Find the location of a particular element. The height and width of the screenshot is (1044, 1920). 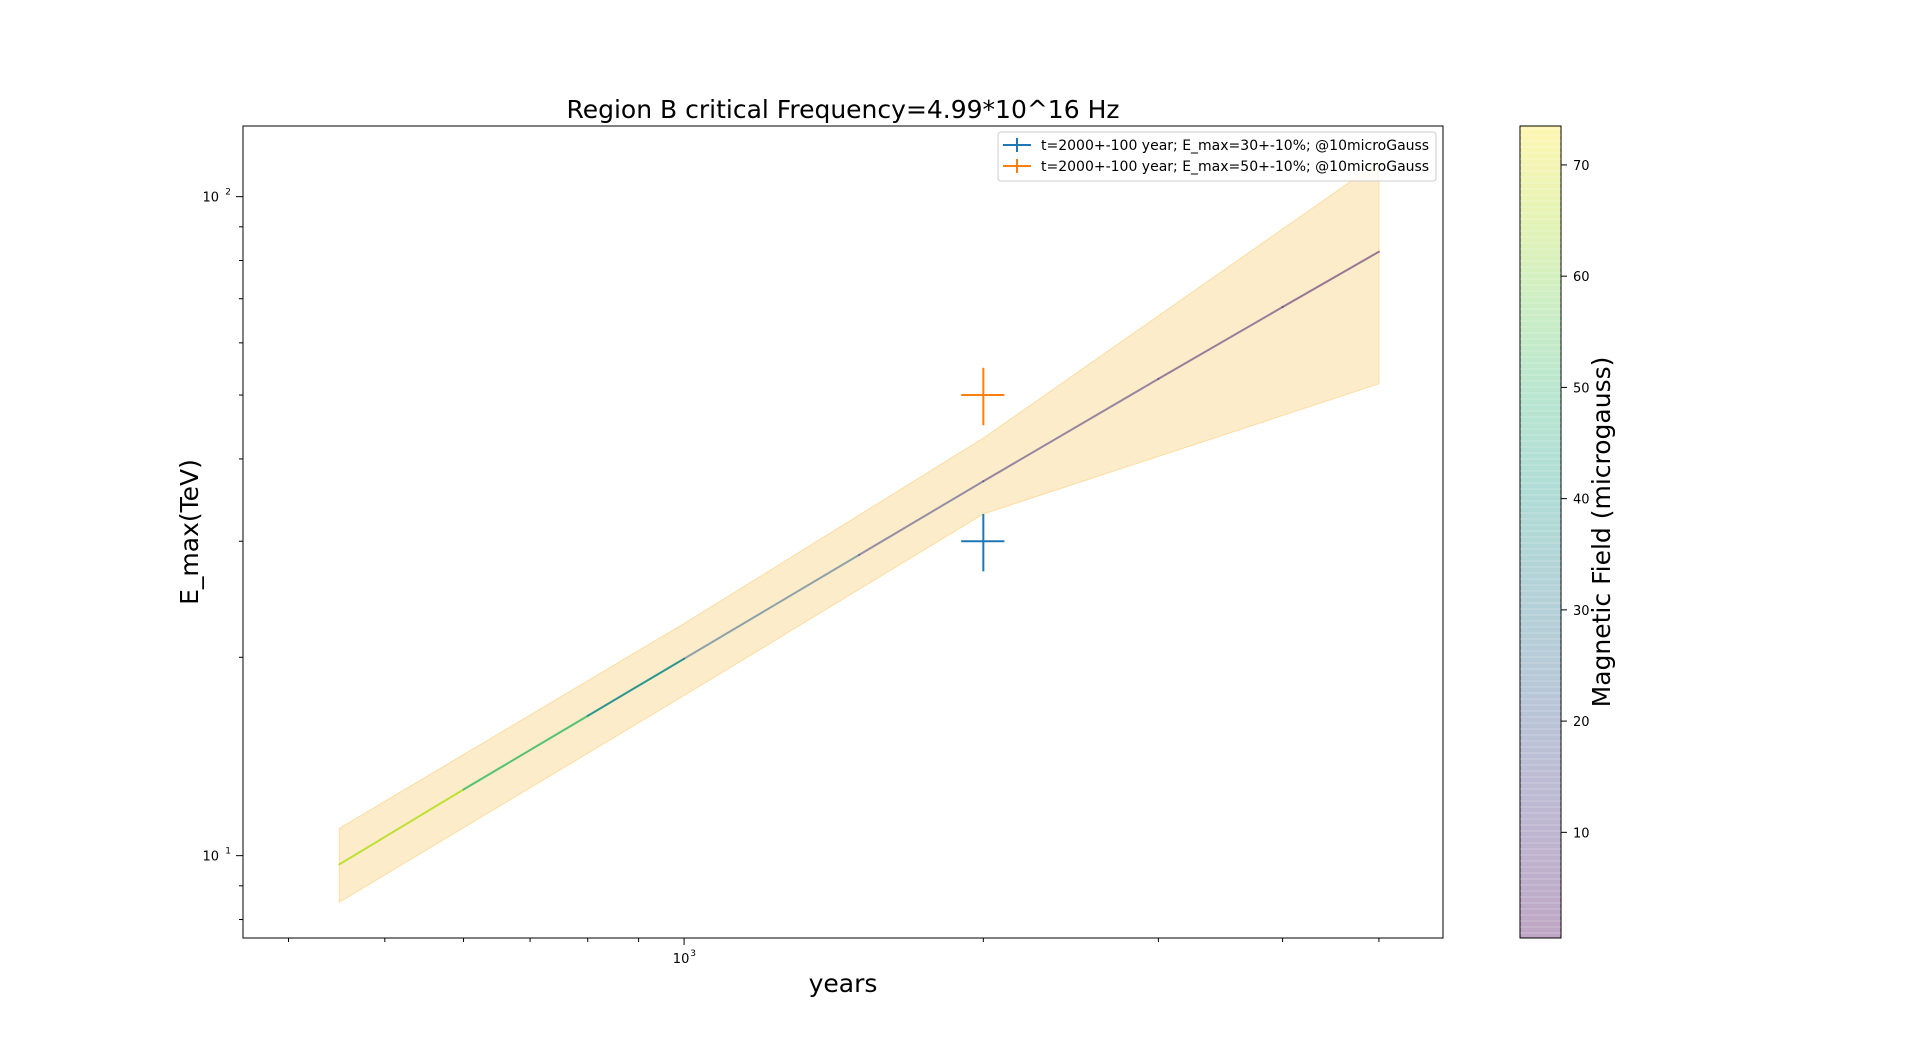

y-tick-exponent: 1 is located at coordinates (228, 852).